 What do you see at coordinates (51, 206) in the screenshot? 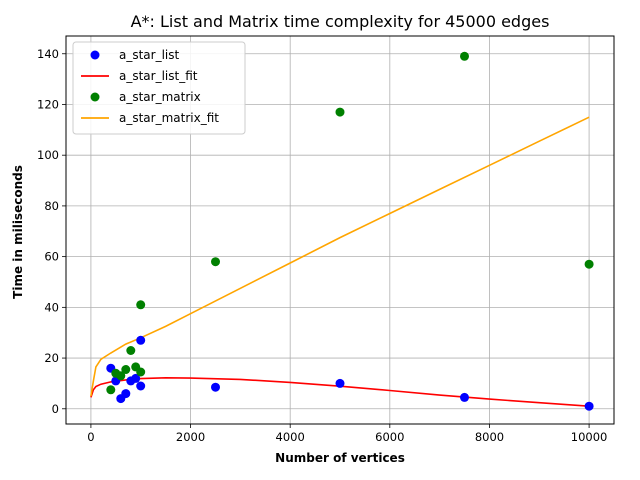
I see `y-tick-label: 80` at bounding box center [51, 206].